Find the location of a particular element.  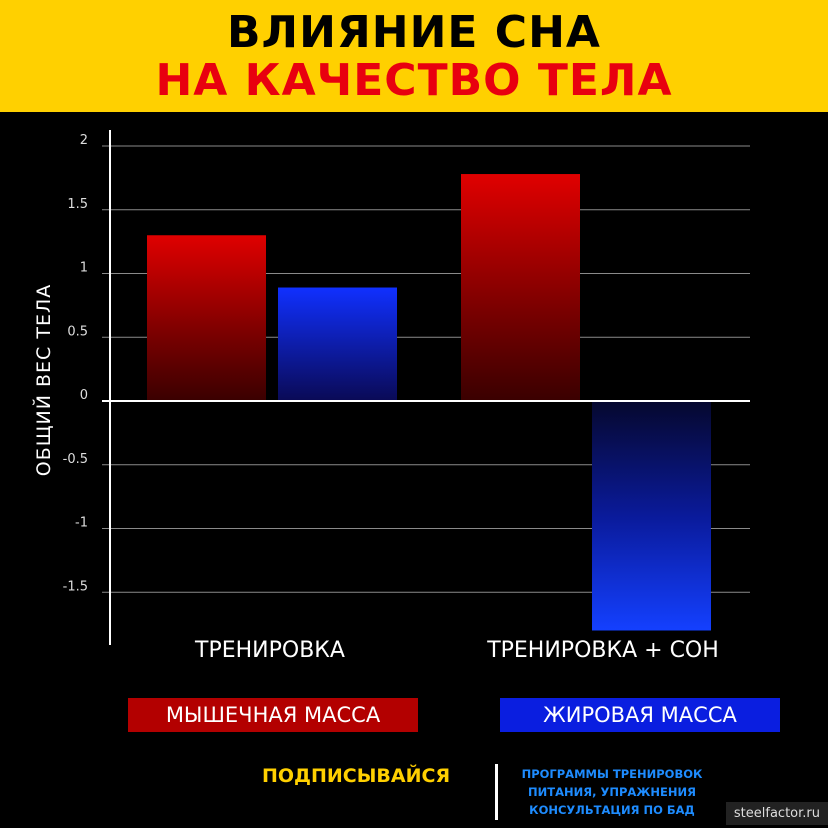

subscribe-link: ПОДПИСЫВАЙСЯ is located at coordinates (356, 776).